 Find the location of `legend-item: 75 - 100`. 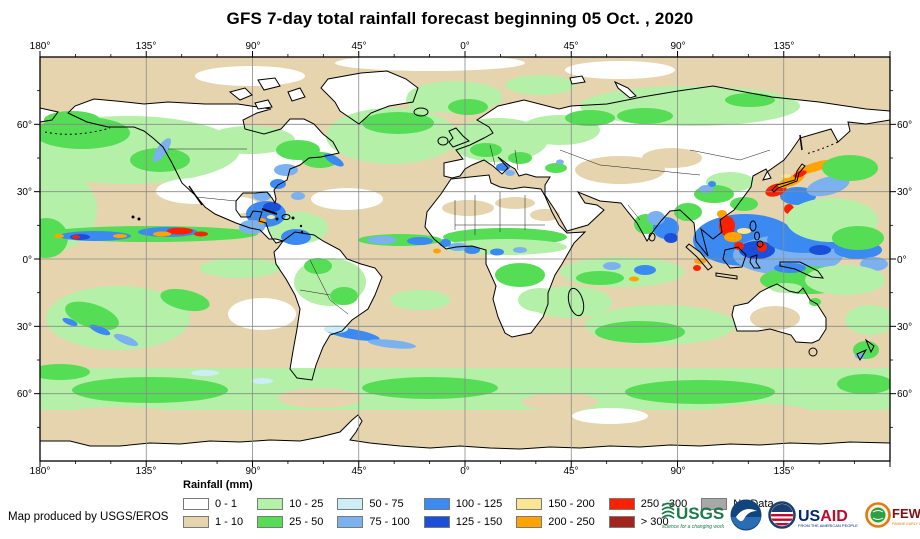

legend-item: 75 - 100 is located at coordinates (373, 522).